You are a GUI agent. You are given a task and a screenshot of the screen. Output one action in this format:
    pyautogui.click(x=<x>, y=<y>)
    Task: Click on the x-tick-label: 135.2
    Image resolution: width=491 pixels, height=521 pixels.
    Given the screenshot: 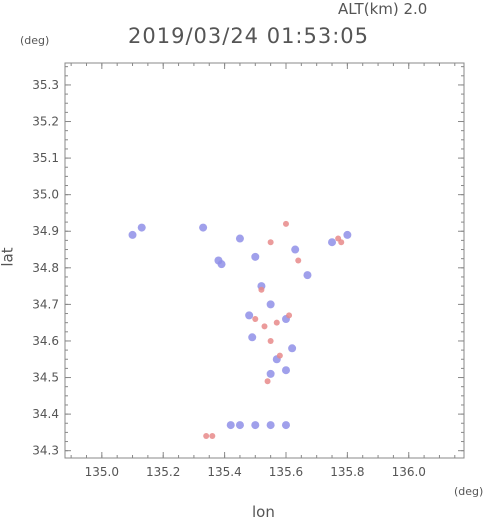 What is the action you would take?
    pyautogui.click(x=163, y=472)
    